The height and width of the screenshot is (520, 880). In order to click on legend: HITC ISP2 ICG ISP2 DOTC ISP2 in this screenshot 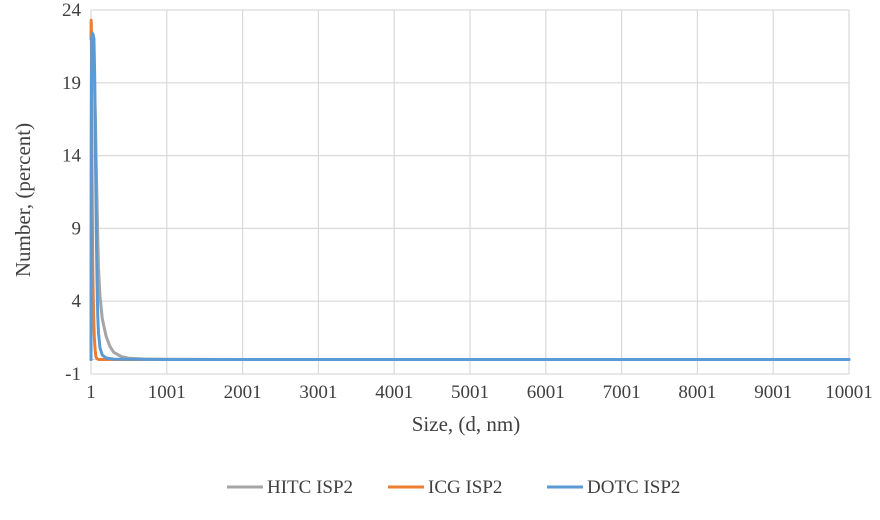, I will do `click(453, 487)`.